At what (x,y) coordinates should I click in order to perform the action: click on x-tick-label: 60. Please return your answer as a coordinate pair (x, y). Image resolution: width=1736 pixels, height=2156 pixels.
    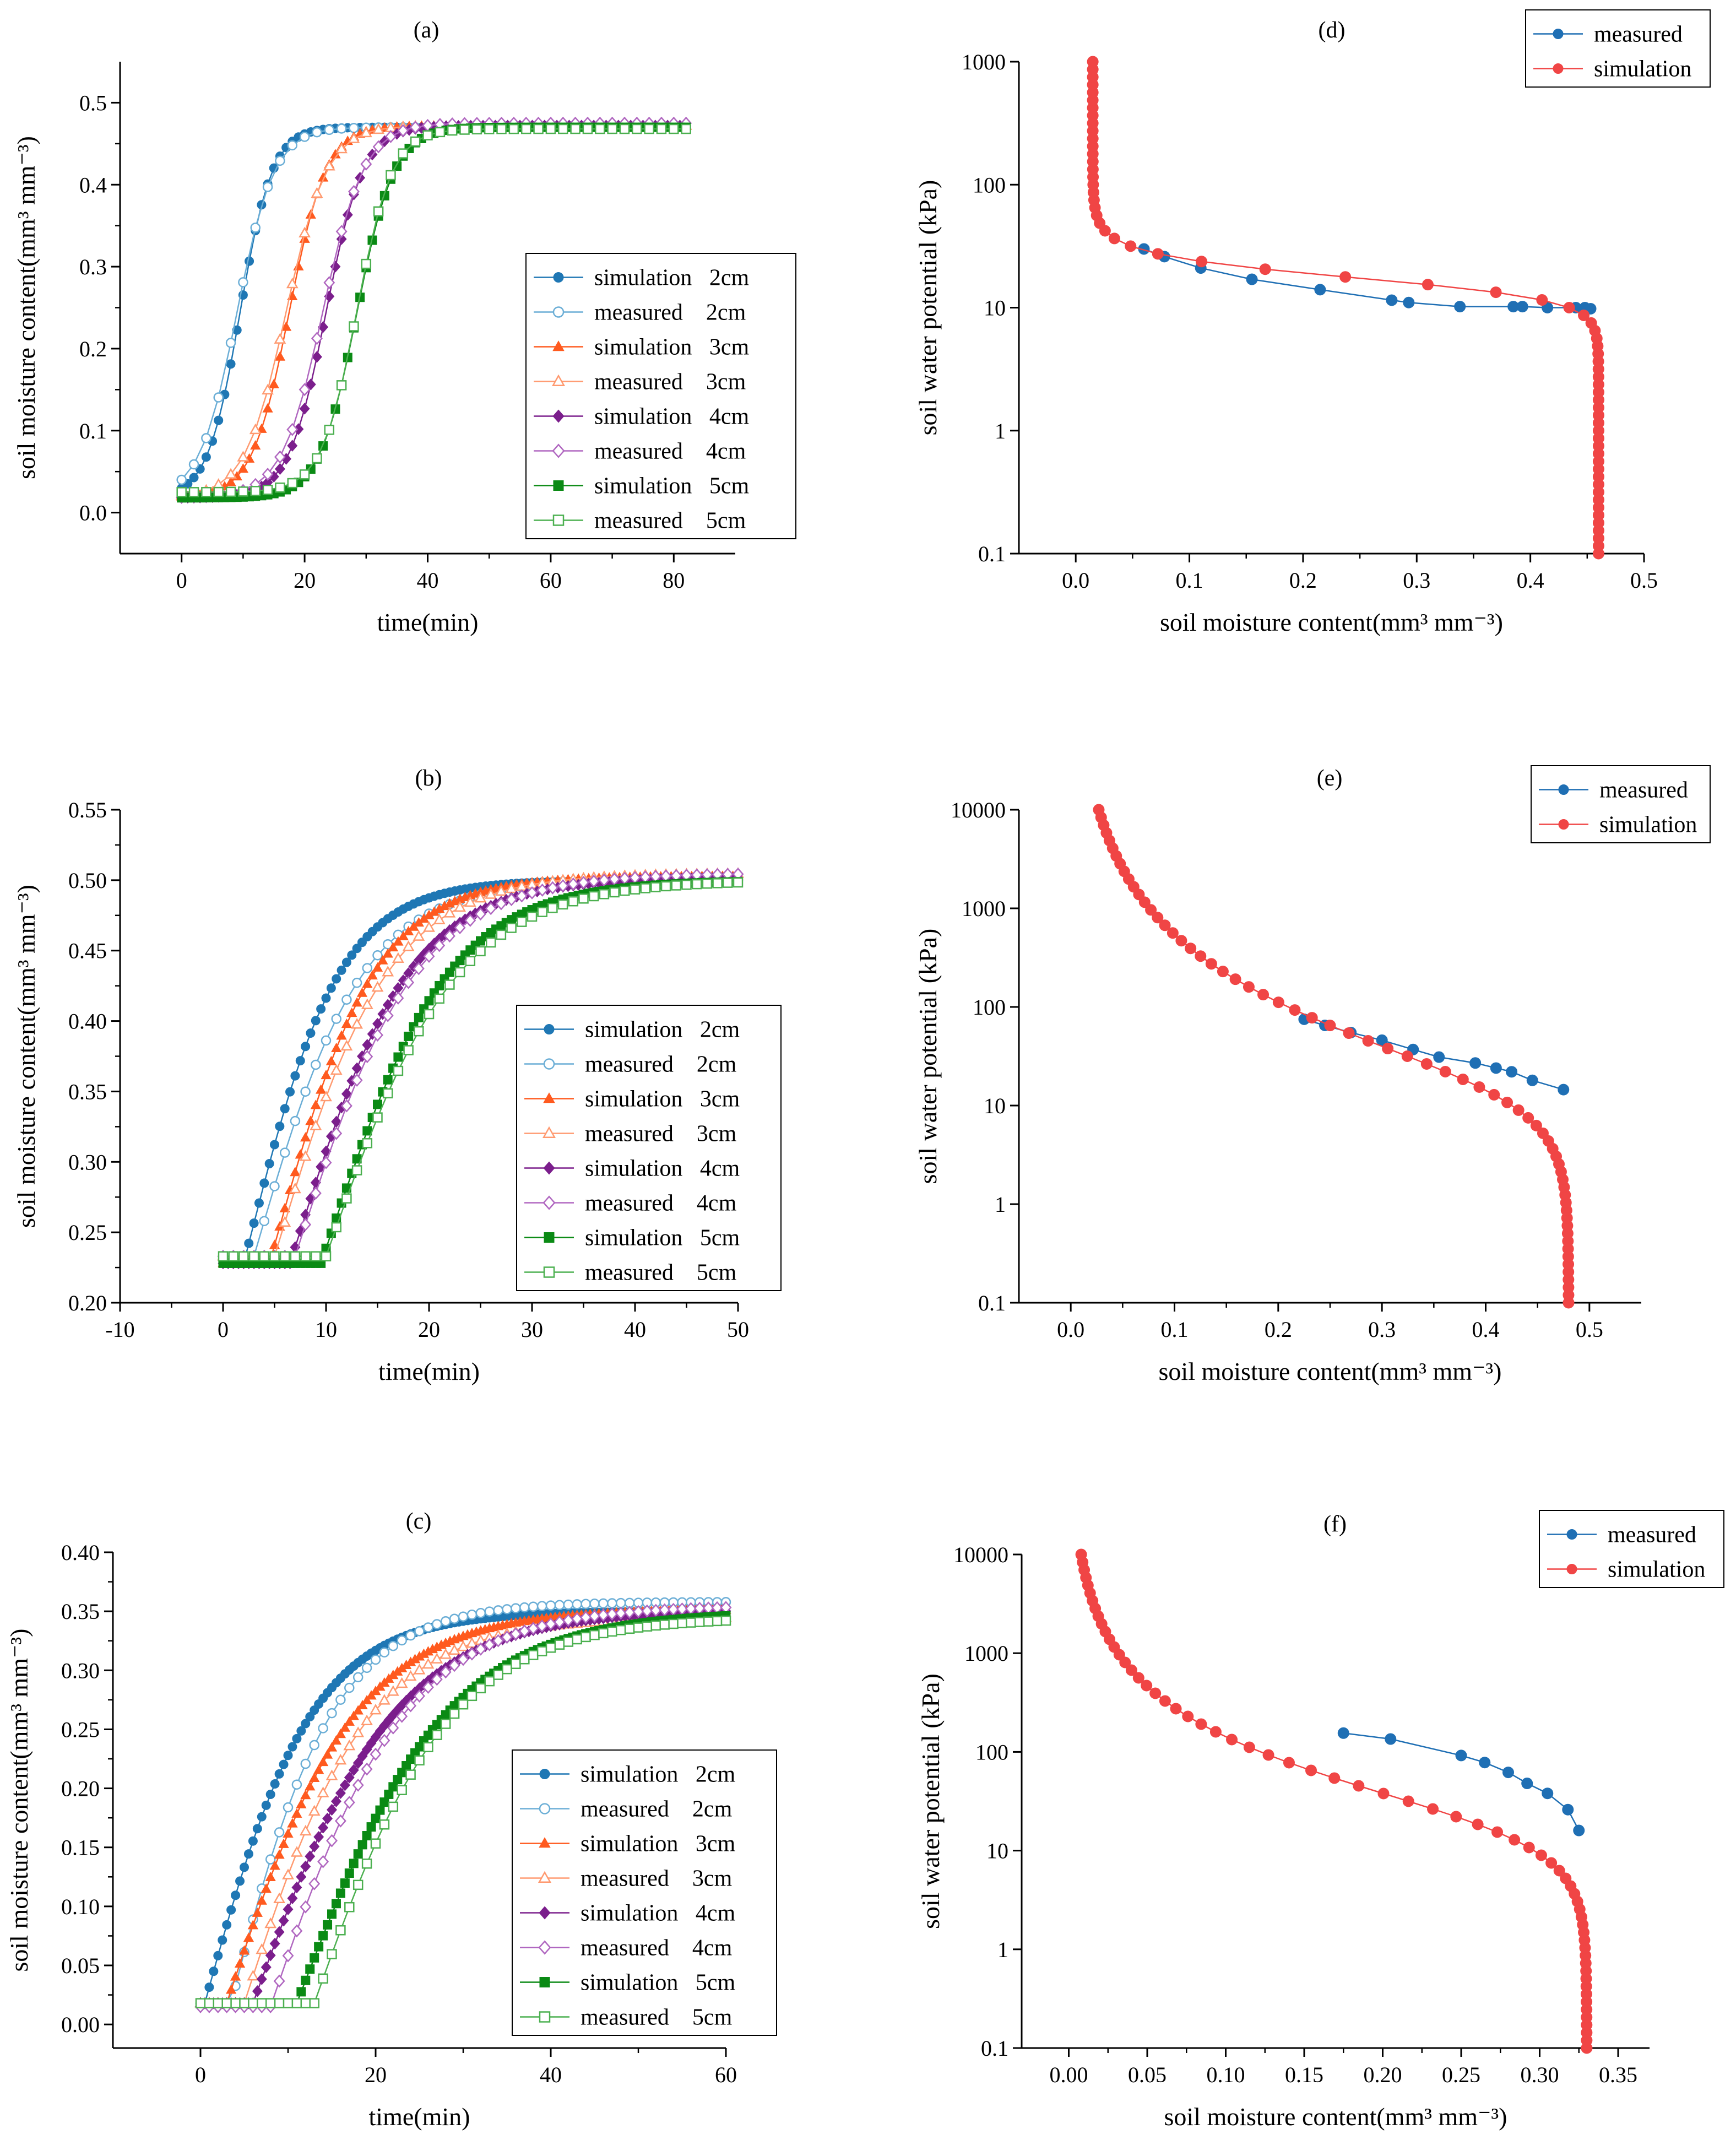
    Looking at the image, I should click on (726, 2074).